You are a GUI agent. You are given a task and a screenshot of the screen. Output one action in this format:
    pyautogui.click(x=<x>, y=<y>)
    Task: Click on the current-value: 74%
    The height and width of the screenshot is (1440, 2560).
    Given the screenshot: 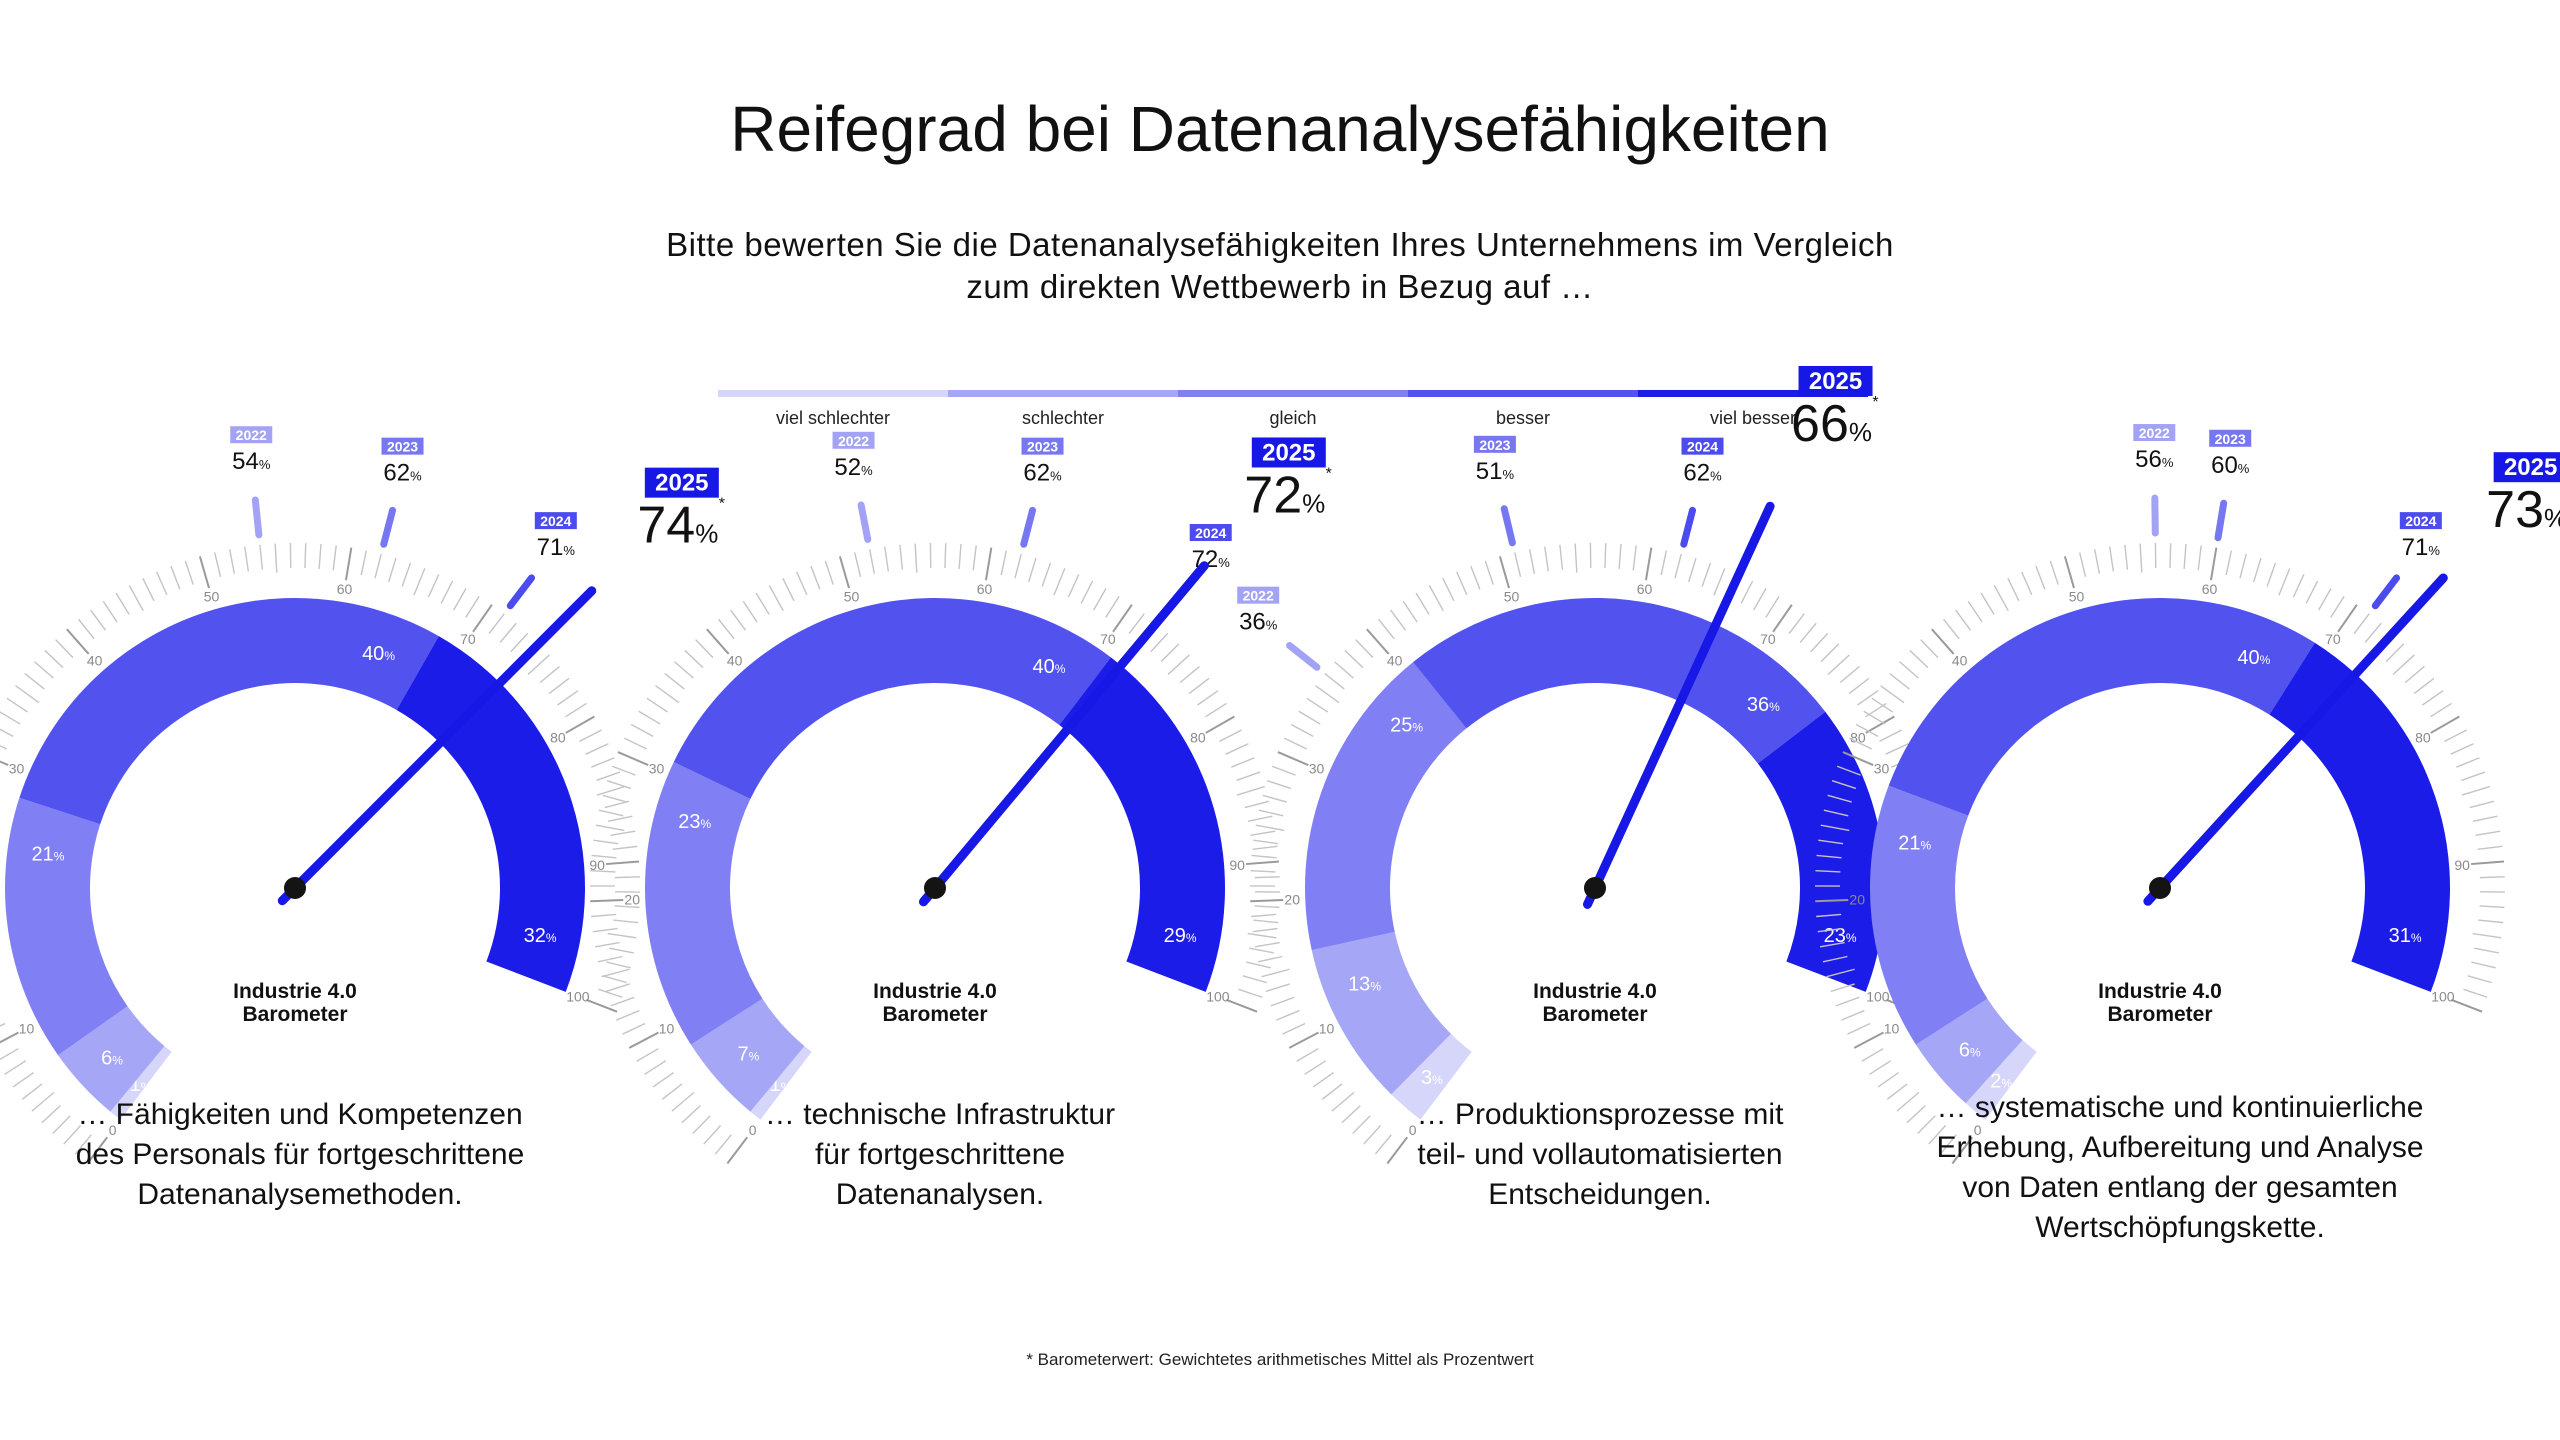 What is the action you would take?
    pyautogui.click(x=677, y=526)
    